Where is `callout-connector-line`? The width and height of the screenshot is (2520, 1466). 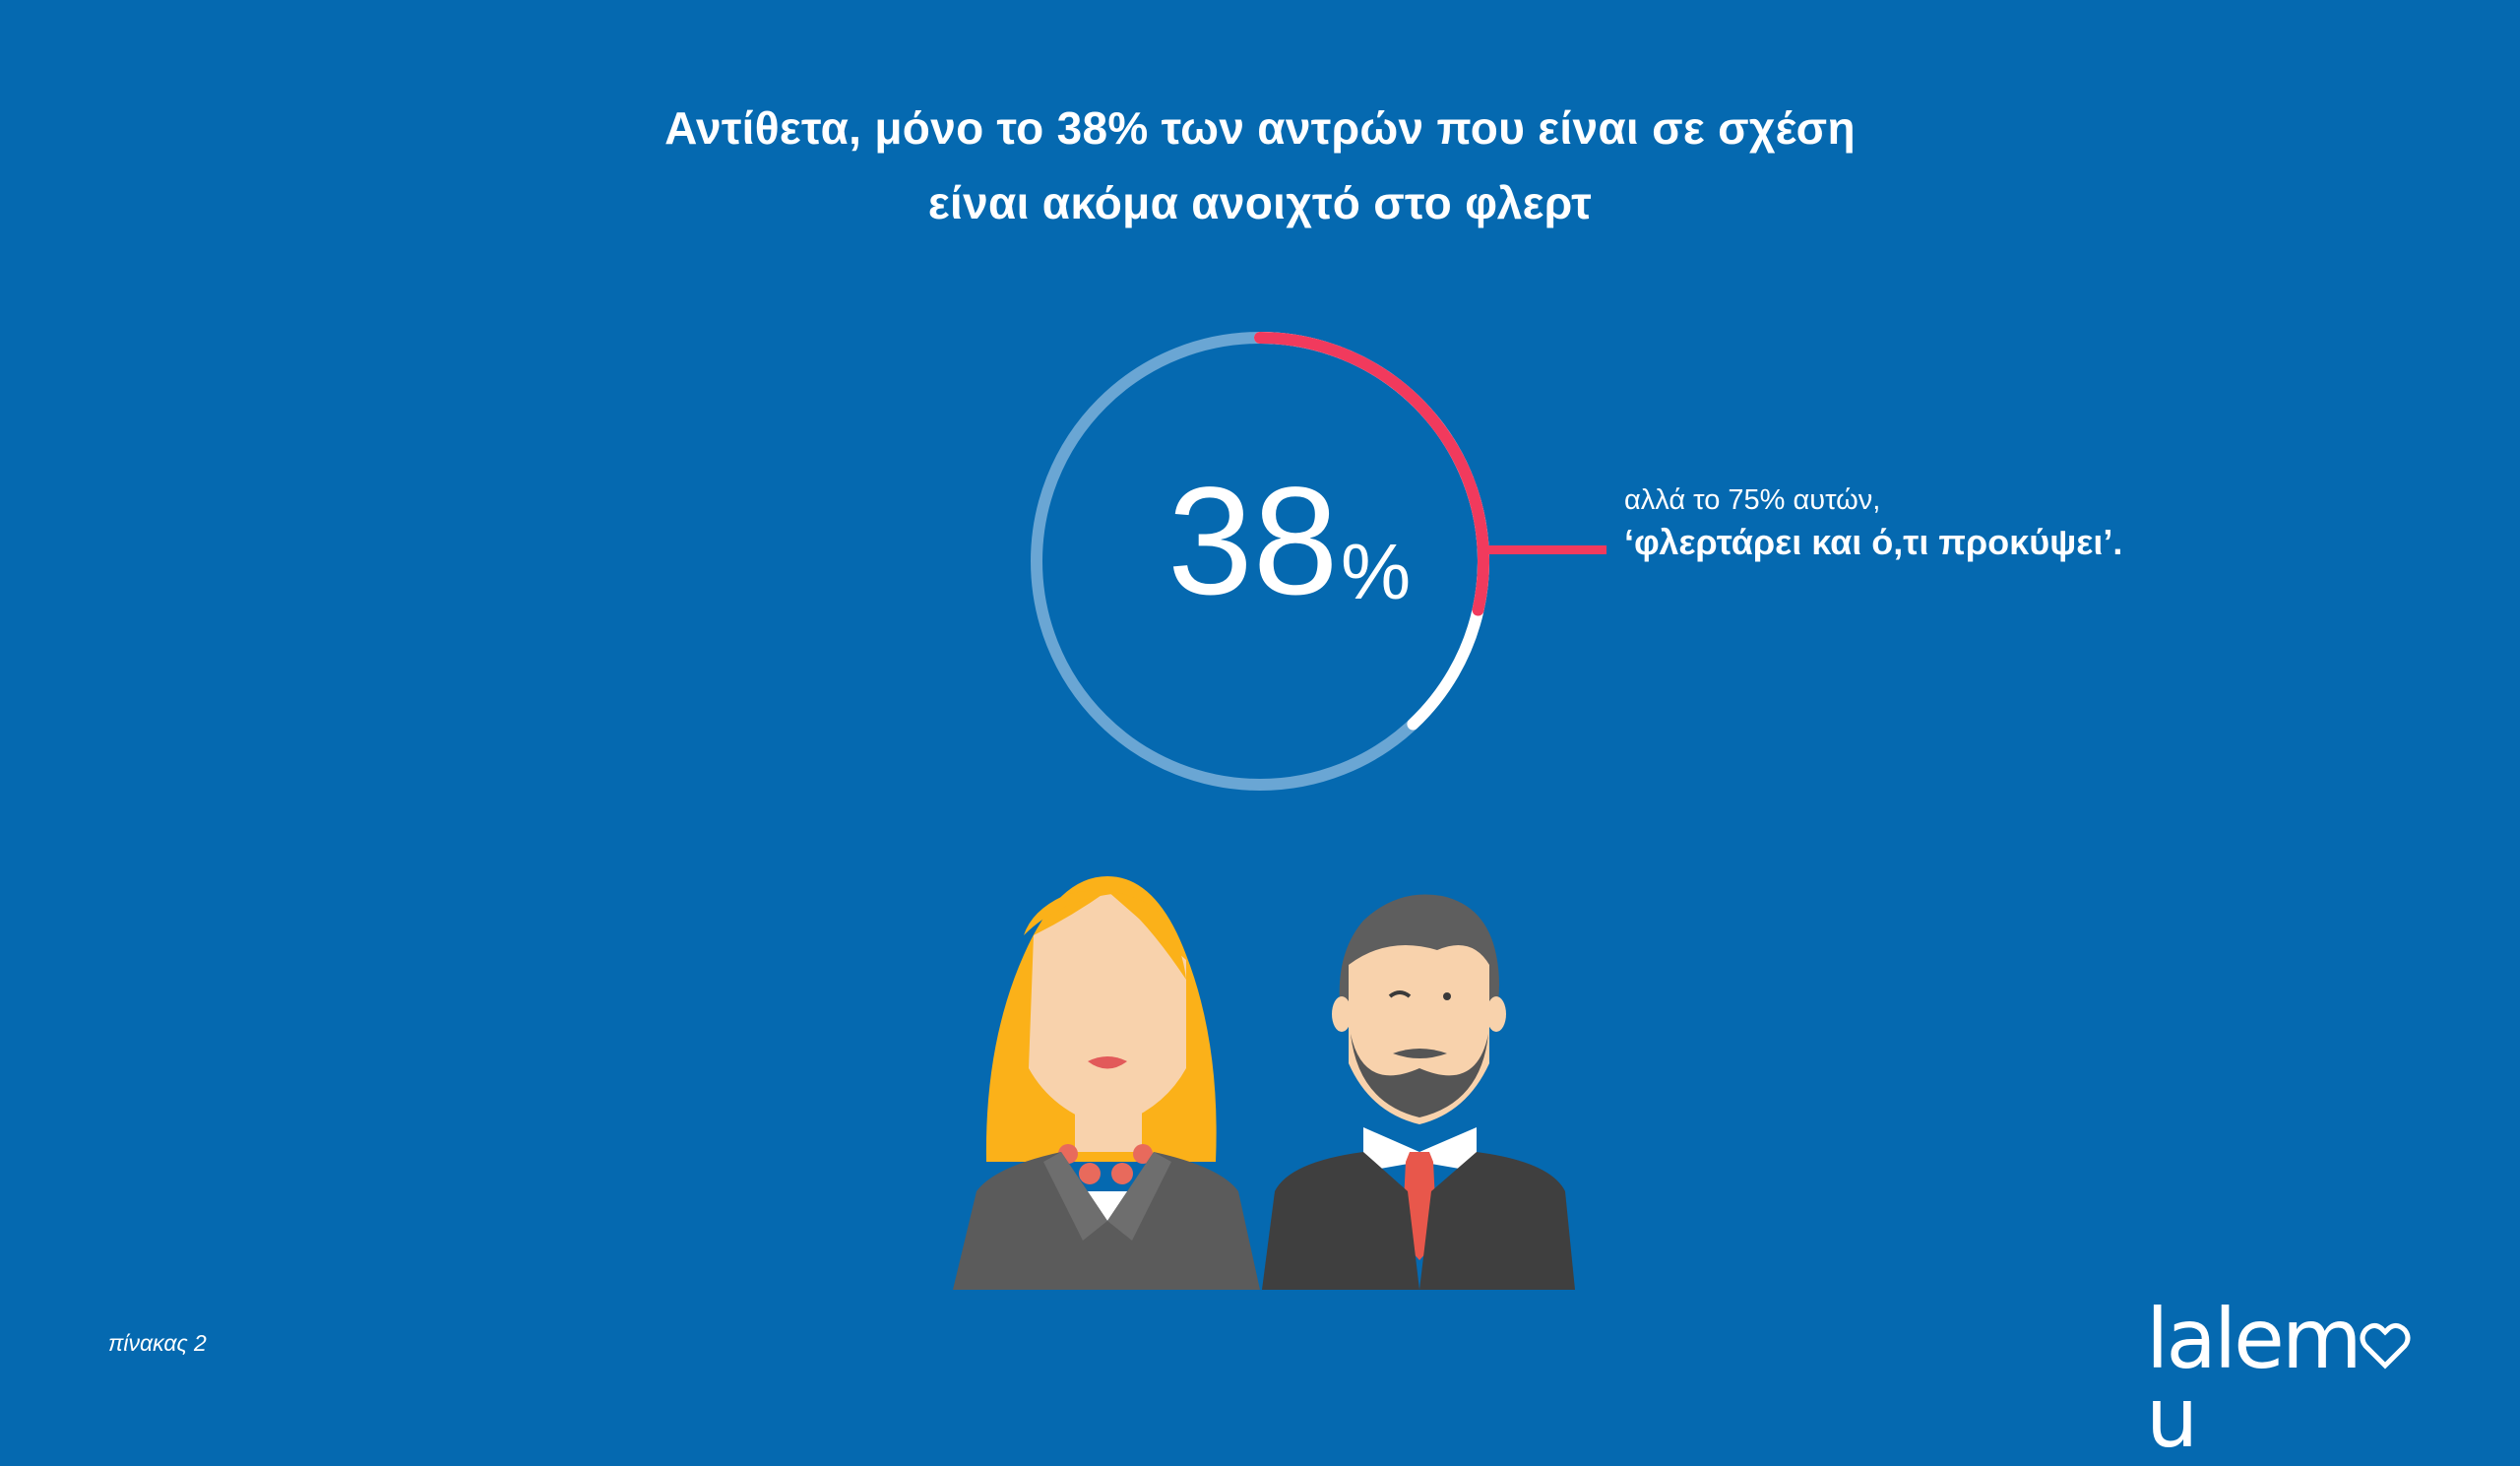 callout-connector-line is located at coordinates (1547, 549).